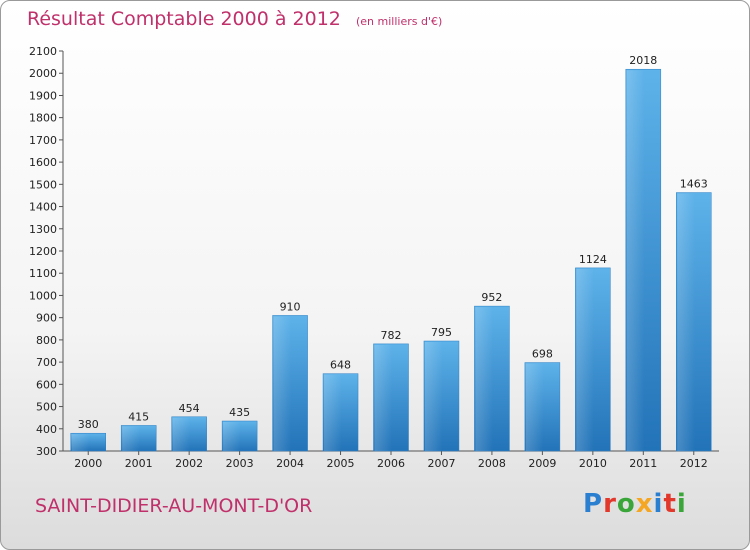 Image resolution: width=750 pixels, height=550 pixels. What do you see at coordinates (46, 429) in the screenshot?
I see `y-tick-label: 400` at bounding box center [46, 429].